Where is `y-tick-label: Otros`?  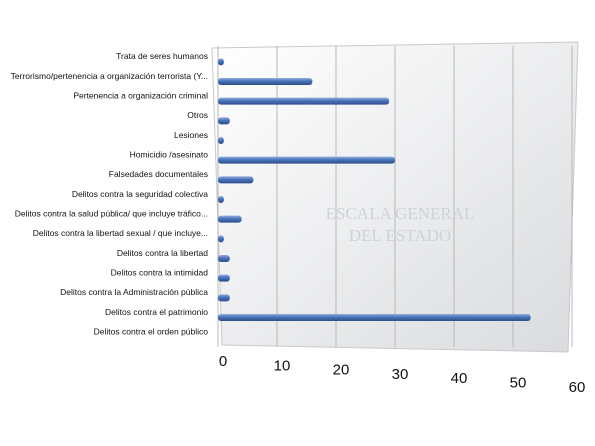
y-tick-label: Otros is located at coordinates (197, 115).